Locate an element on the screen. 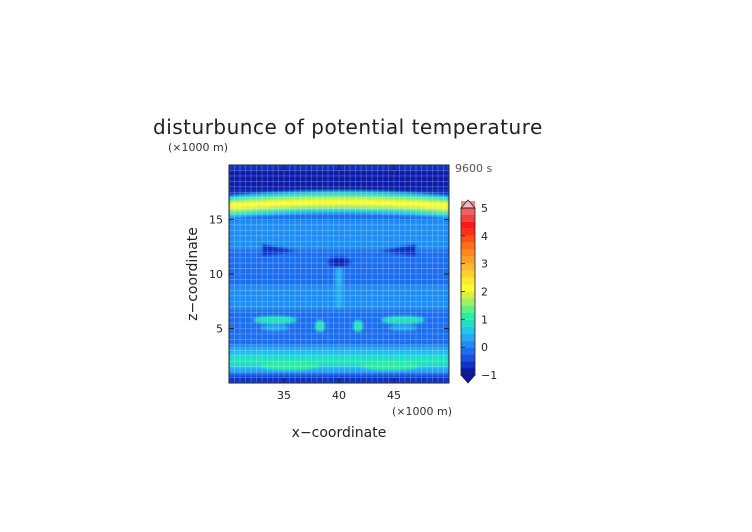  time-label: 9600 s is located at coordinates (473, 168).